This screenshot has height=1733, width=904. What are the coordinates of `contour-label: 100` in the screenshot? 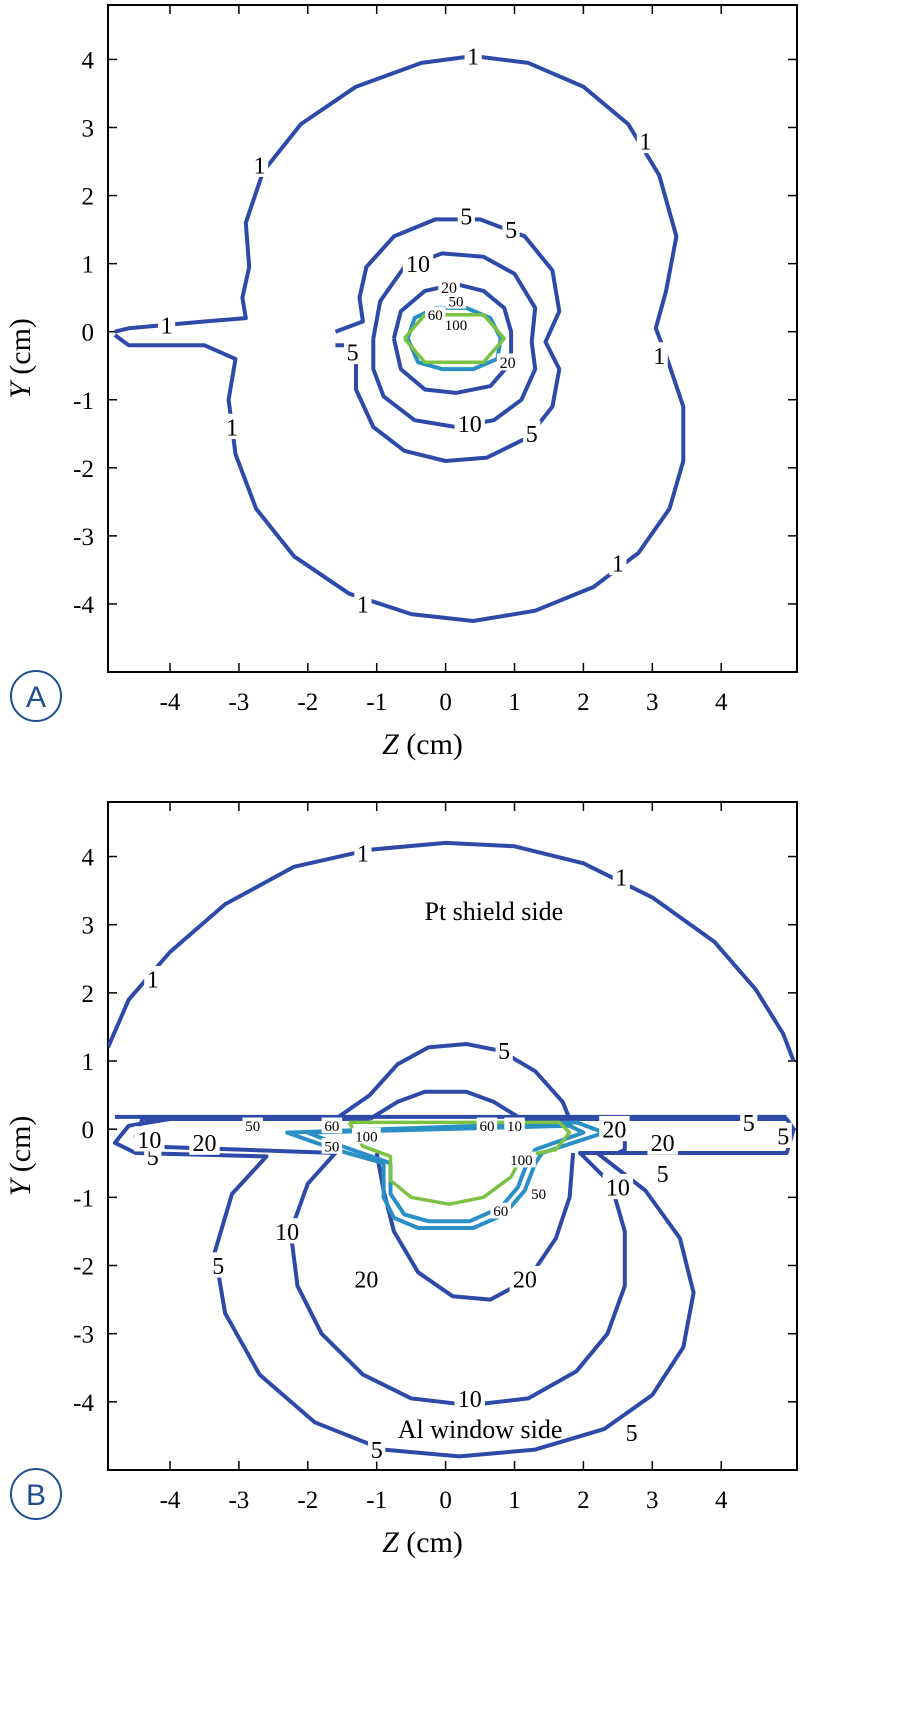 It's located at (366, 1137).